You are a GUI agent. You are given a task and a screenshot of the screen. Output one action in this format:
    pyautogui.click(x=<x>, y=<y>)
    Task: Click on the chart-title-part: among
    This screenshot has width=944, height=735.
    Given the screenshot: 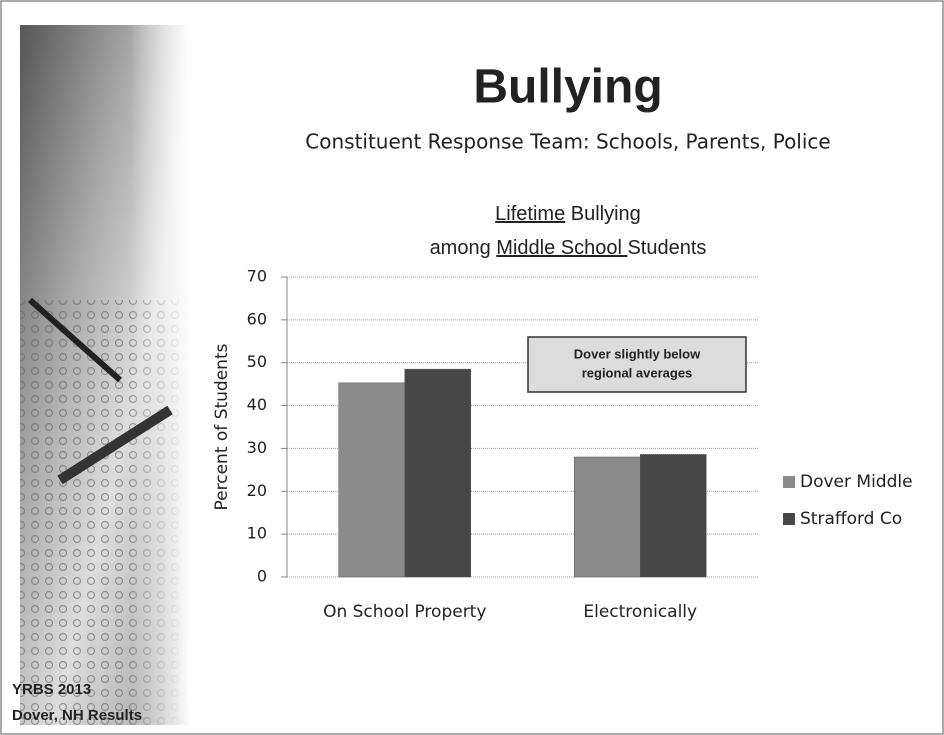 What is the action you would take?
    pyautogui.click(x=463, y=248)
    